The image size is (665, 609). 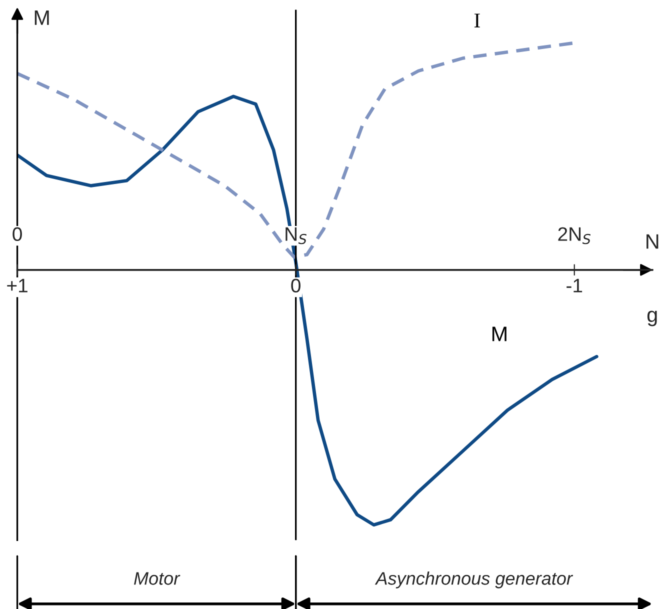 I want to click on x2-tick-label: 0, so click(x=17, y=234).